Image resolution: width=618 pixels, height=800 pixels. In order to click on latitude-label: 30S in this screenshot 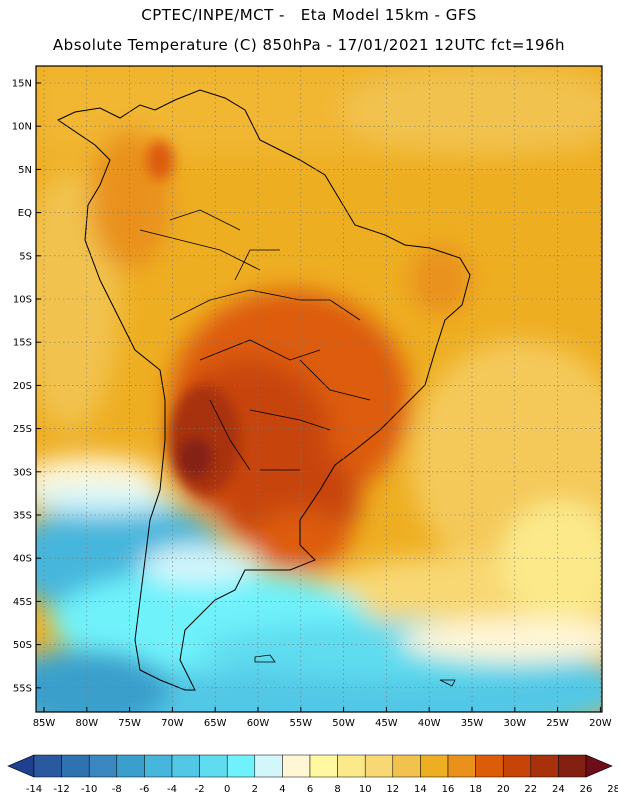, I will do `click(22, 472)`.